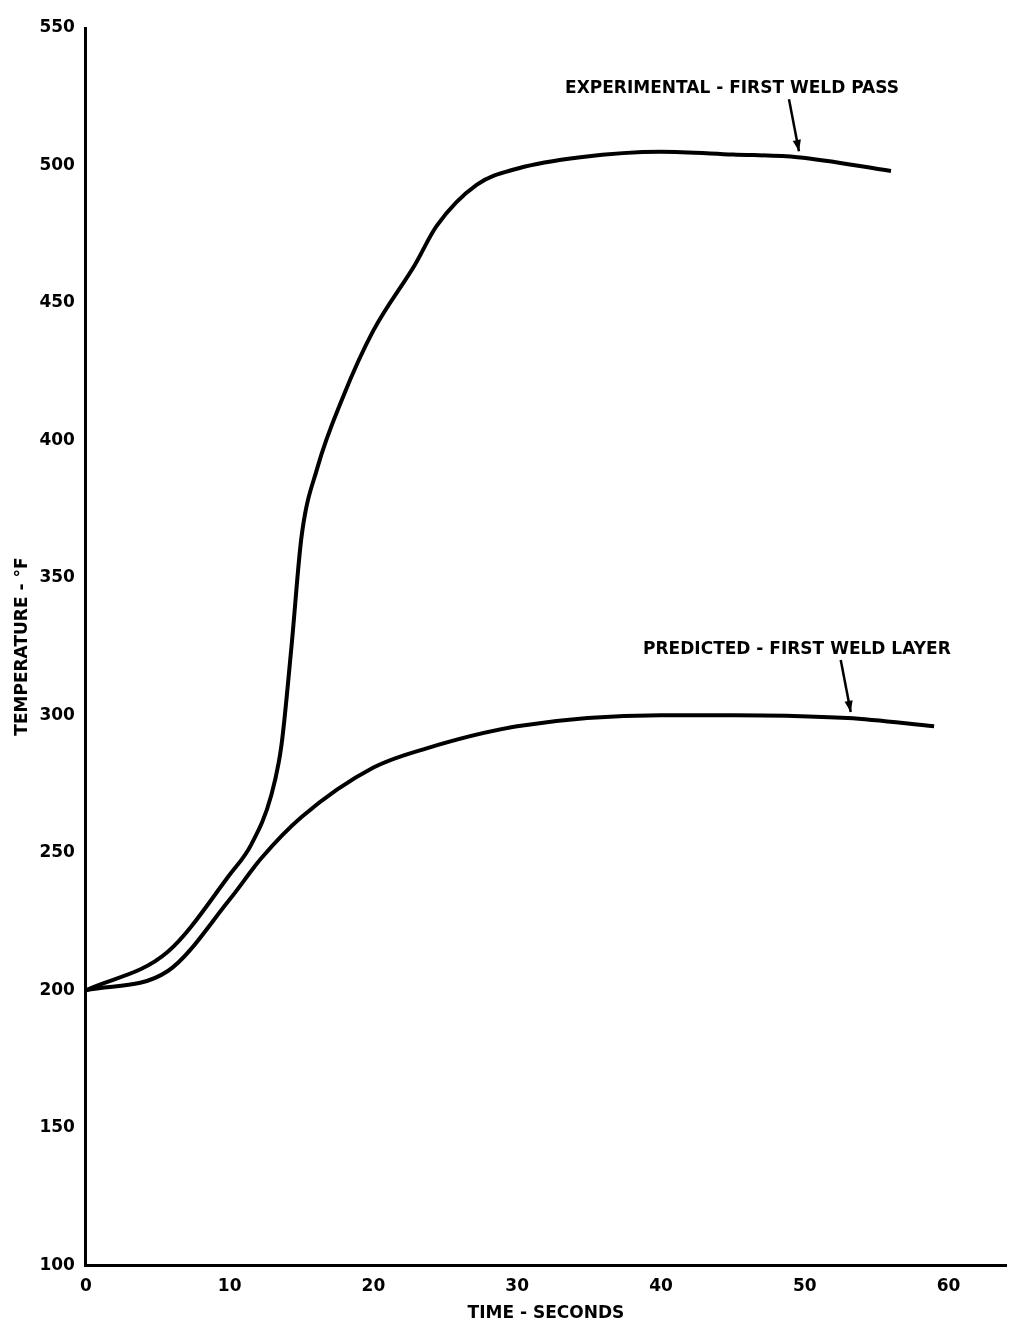  I want to click on x-axis-title: TIME - SECONDS, so click(546, 1312).